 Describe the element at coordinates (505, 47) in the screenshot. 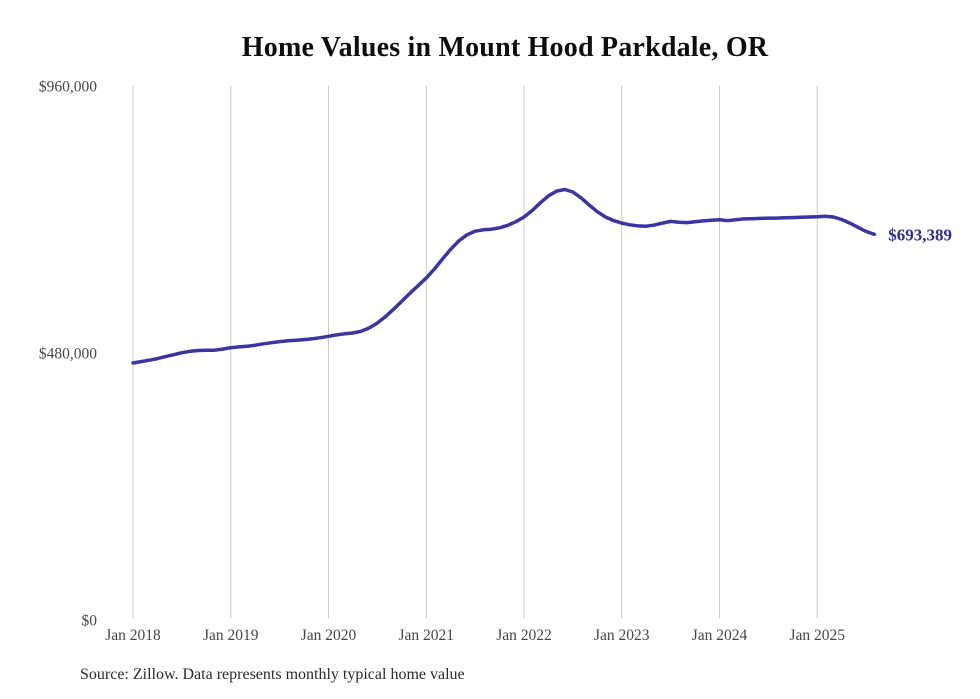

I see `chart-title: Home Values in Mount Hood Parkdale, OR` at that location.